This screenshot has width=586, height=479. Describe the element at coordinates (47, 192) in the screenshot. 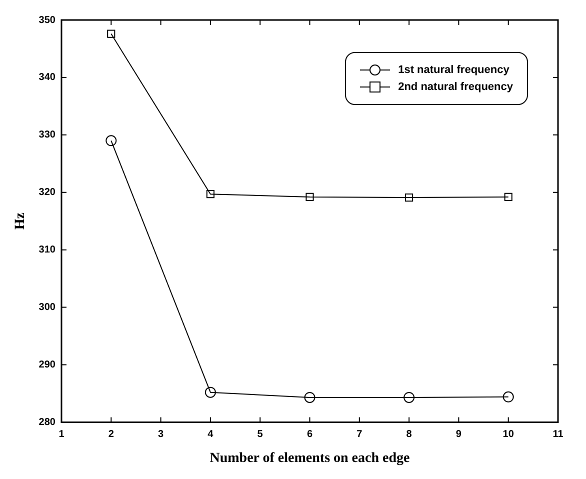

I see `y-tick-label: 320` at that location.